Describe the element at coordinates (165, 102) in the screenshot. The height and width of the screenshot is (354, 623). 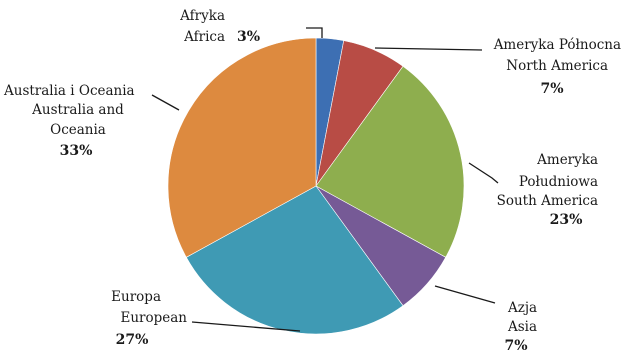
I see `leader-line-australia-and-oceania` at that location.